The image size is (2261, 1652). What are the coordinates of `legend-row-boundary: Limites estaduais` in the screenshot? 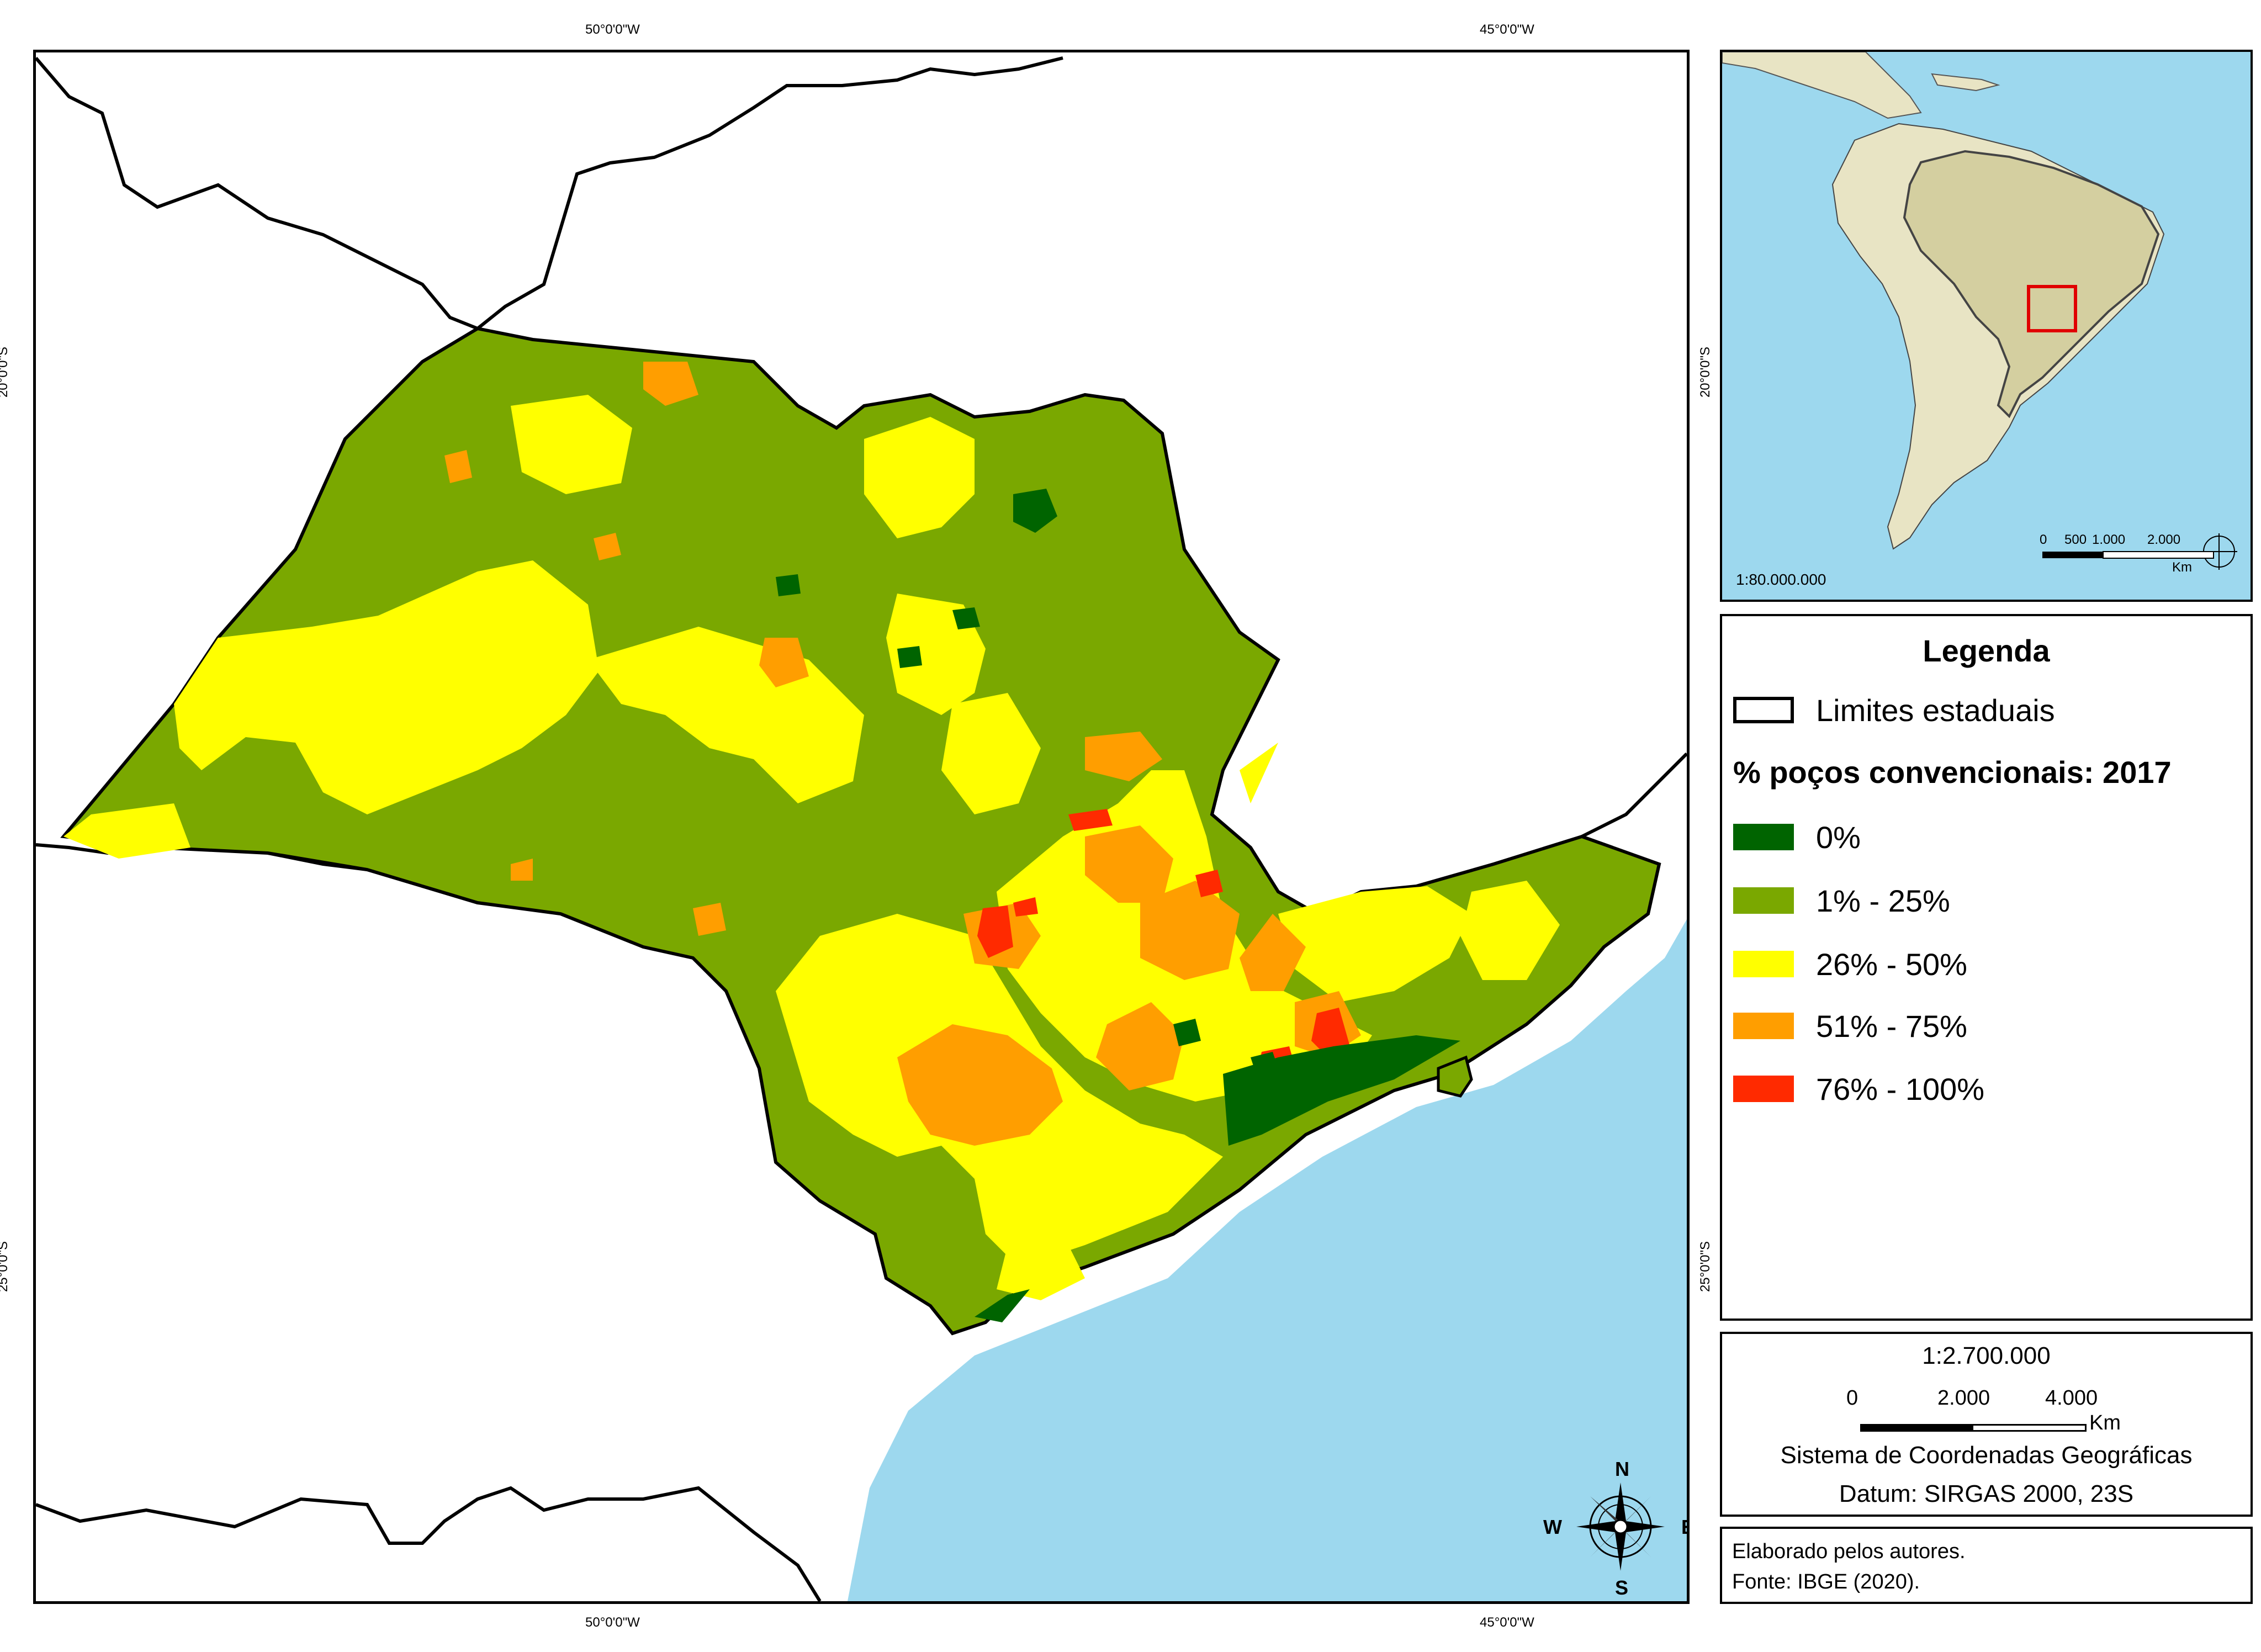 It's located at (1894, 710).